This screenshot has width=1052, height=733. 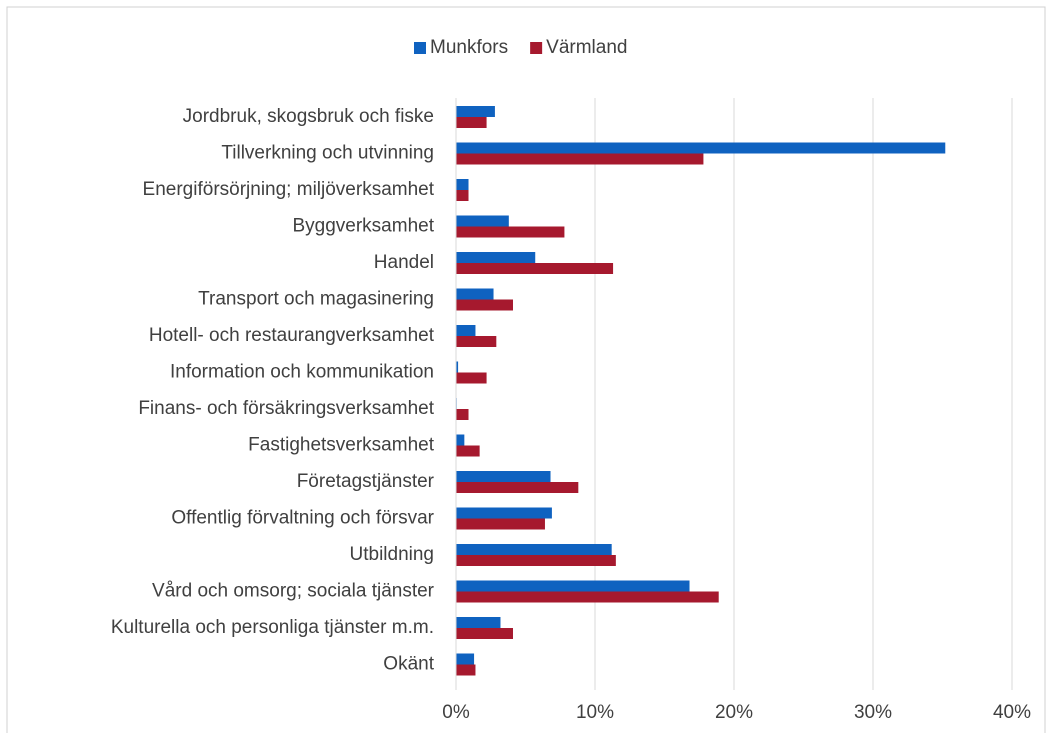 What do you see at coordinates (873, 712) in the screenshot?
I see `x-tick-label: 30%` at bounding box center [873, 712].